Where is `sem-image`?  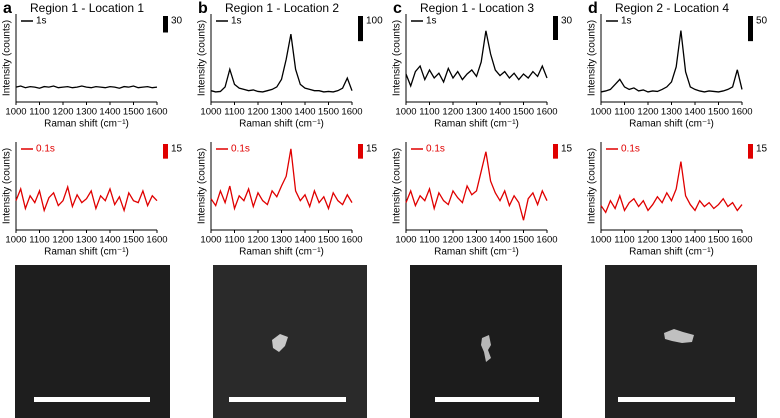 sem-image is located at coordinates (290, 341).